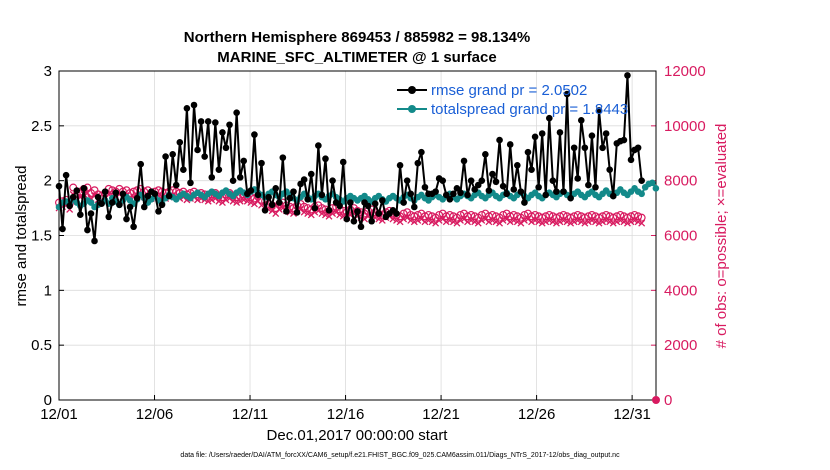 The image size is (830, 470). I want to click on chart-subtitle: MARINE_SFC_ALTIMETER @ 1 surface, so click(356, 57).